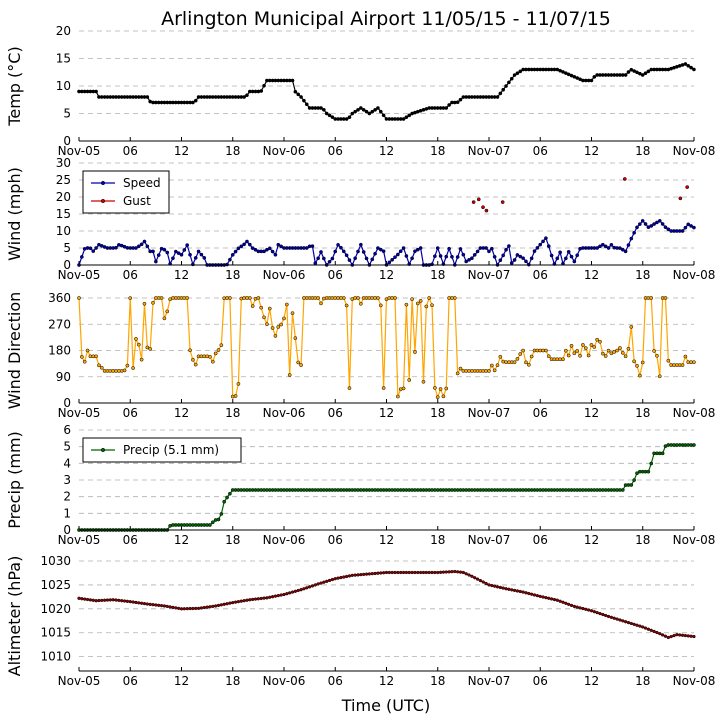  I want to click on wind_direction-xtick-label: 18, so click(232, 413).